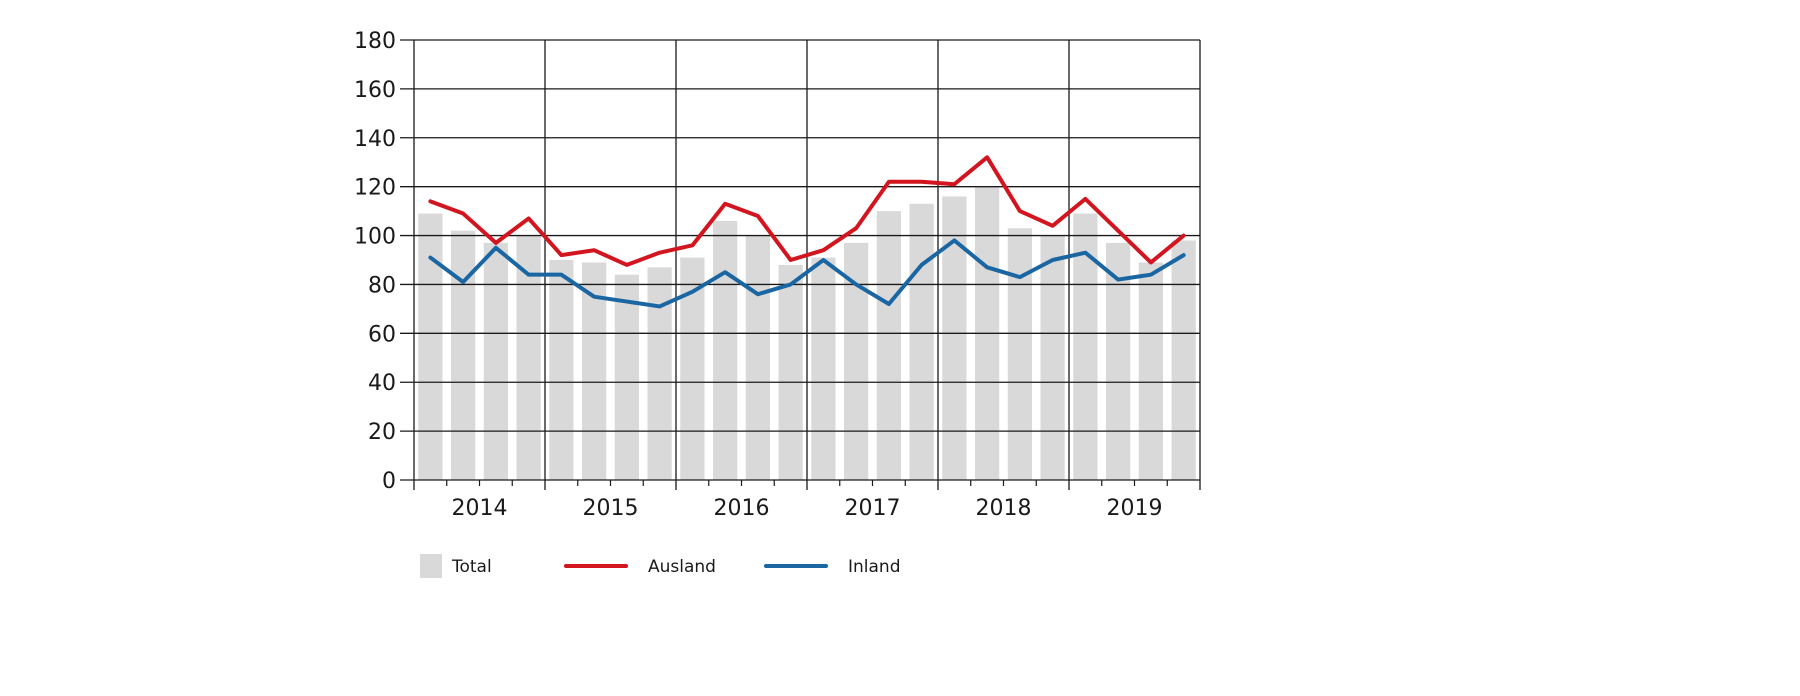 The image size is (1800, 696). What do you see at coordinates (807, 273) in the screenshot?
I see `line-inland` at bounding box center [807, 273].